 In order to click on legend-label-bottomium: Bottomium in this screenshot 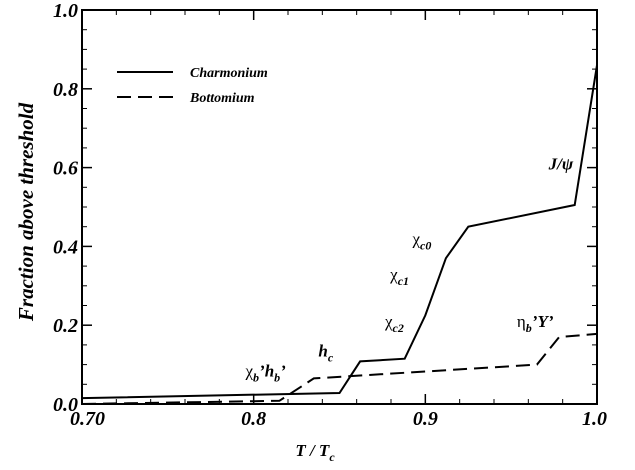, I will do `click(222, 98)`.